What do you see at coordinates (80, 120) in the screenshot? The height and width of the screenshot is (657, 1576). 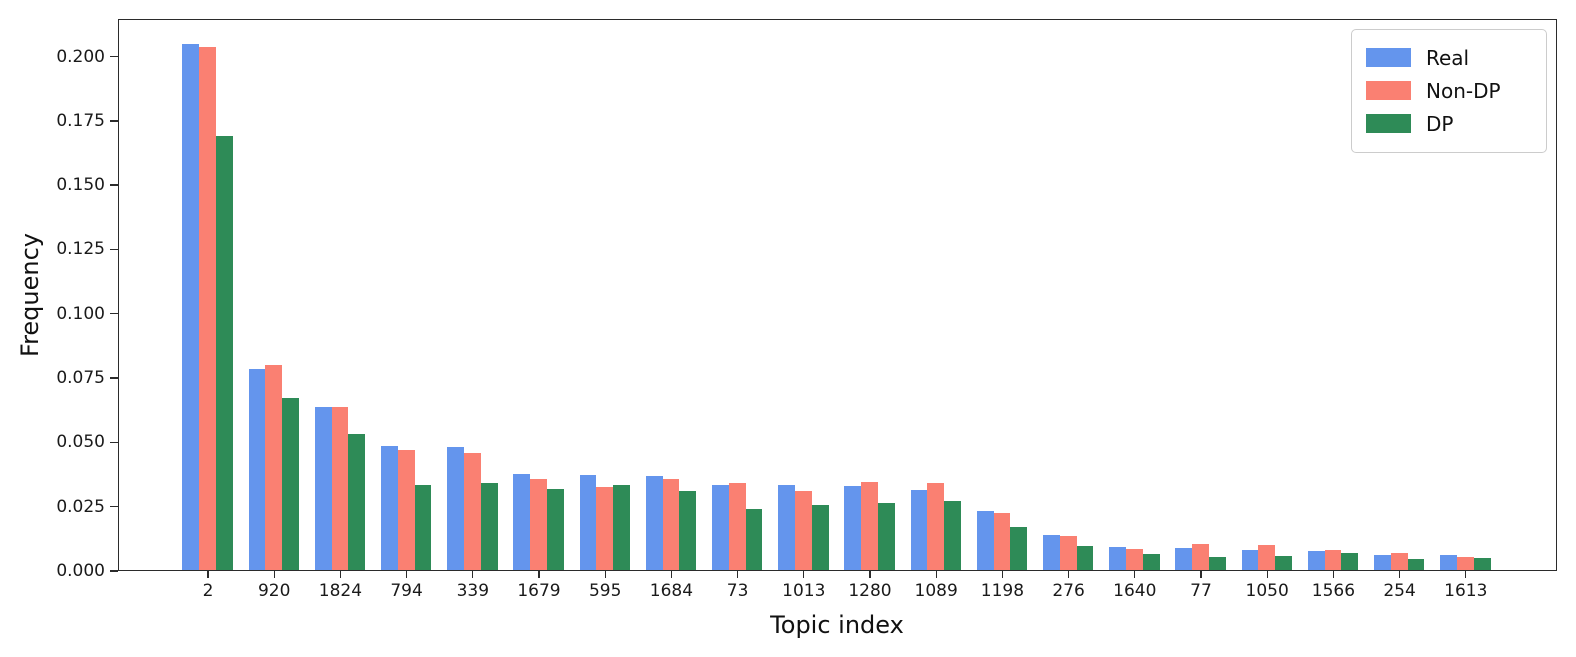 I see `y-tick-label: 0.175` at bounding box center [80, 120].